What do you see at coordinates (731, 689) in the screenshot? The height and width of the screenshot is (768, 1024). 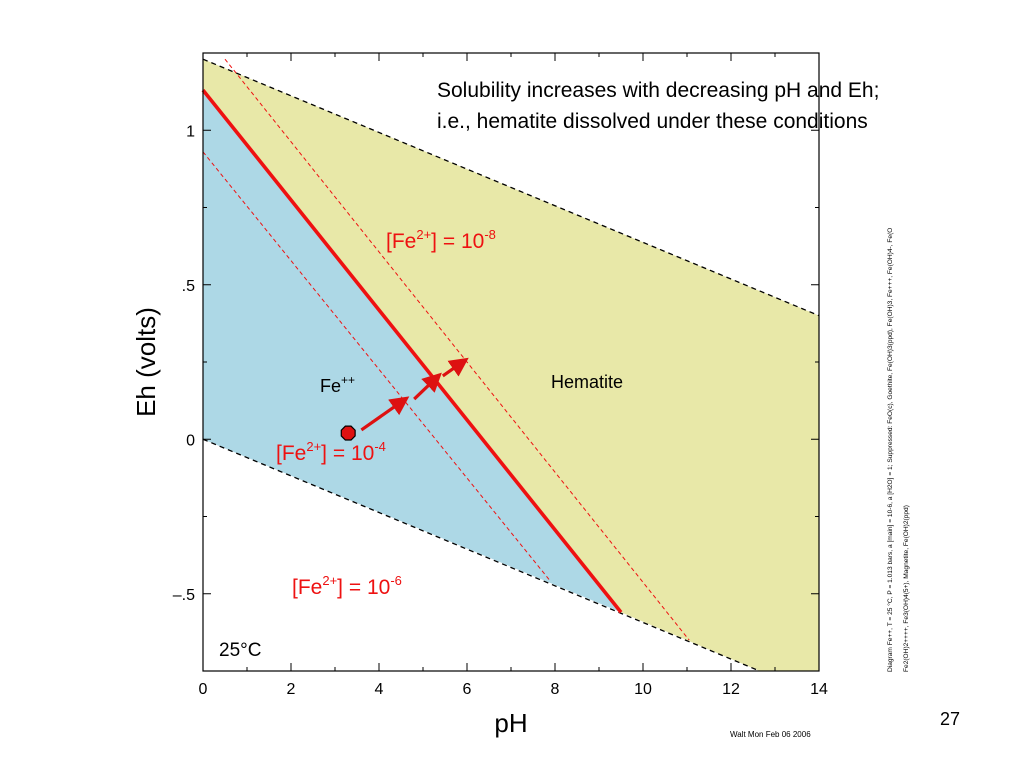 I see `x-tick-label: 12` at bounding box center [731, 689].